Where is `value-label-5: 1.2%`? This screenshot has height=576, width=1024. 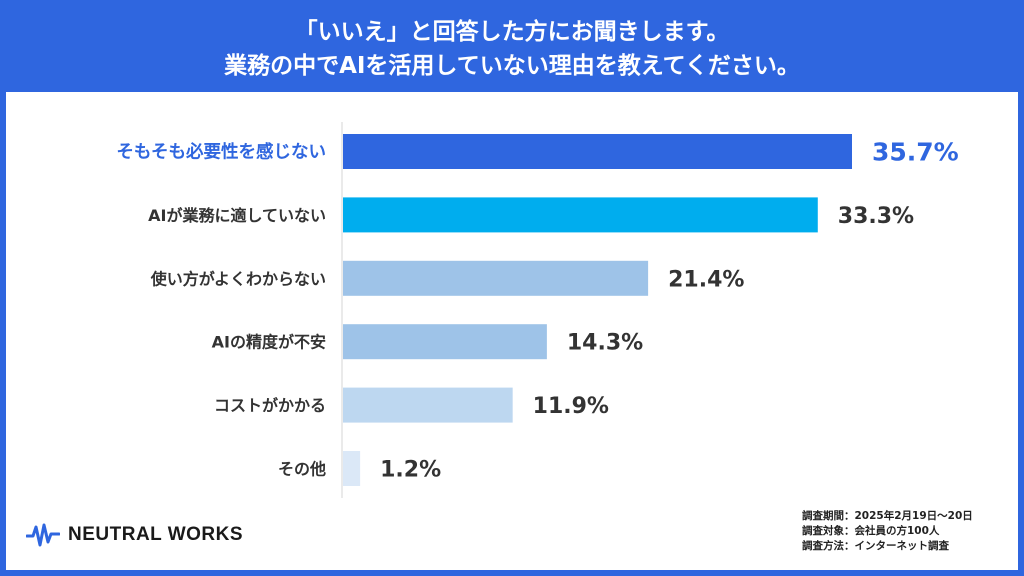
value-label-5: 1.2% is located at coordinates (410, 470).